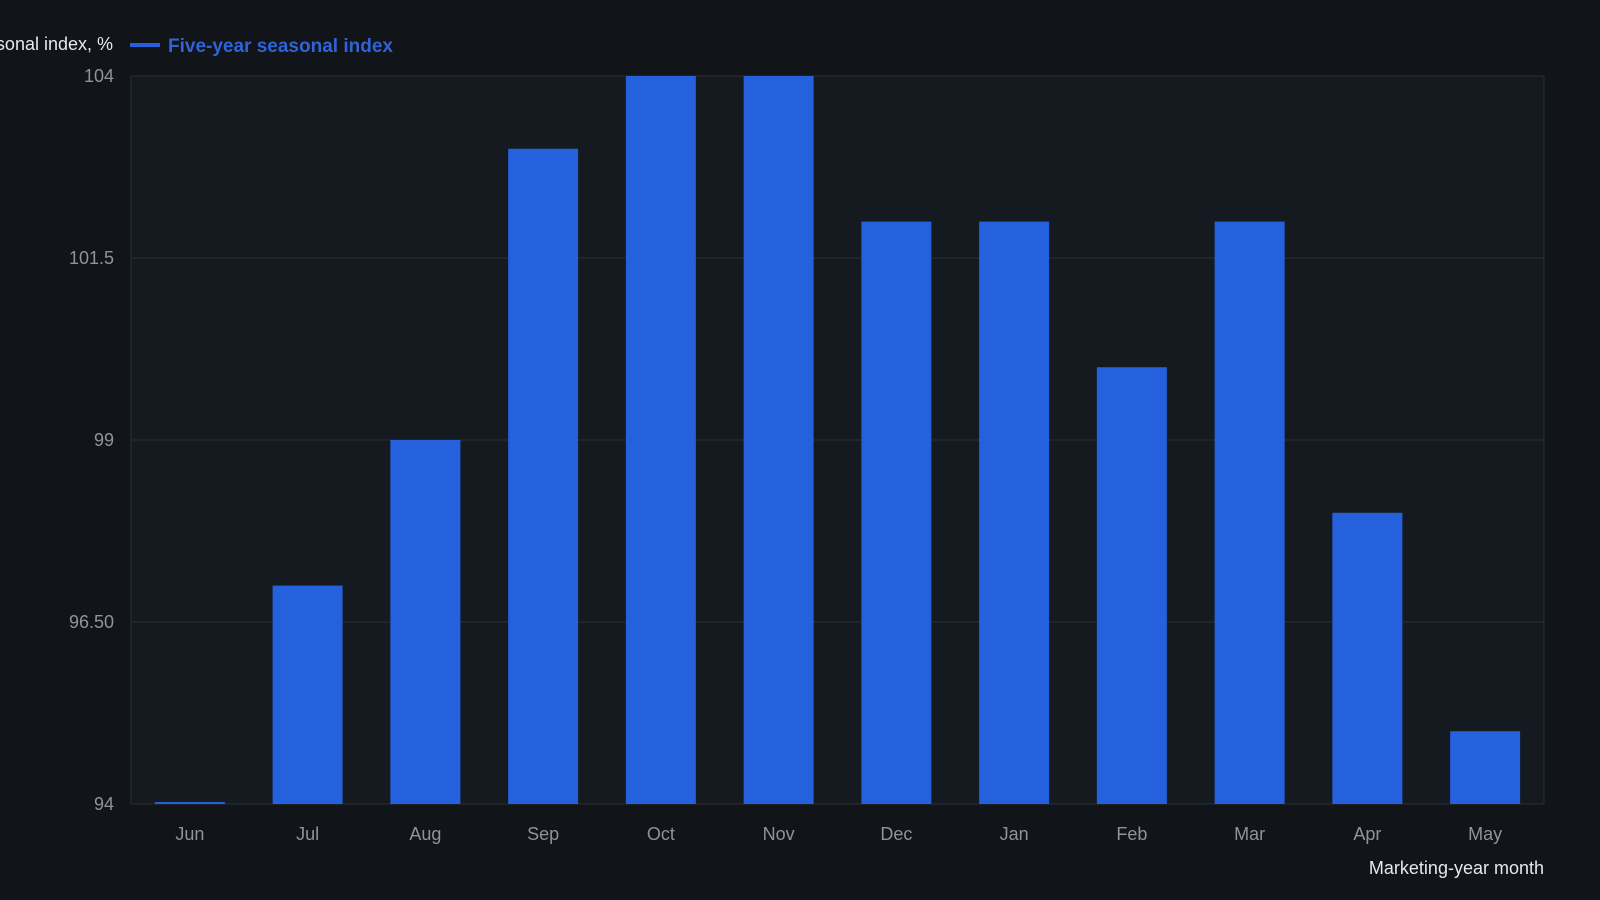 This screenshot has height=900, width=1600. Describe the element at coordinates (1014, 513) in the screenshot. I see `bar-jan` at that location.